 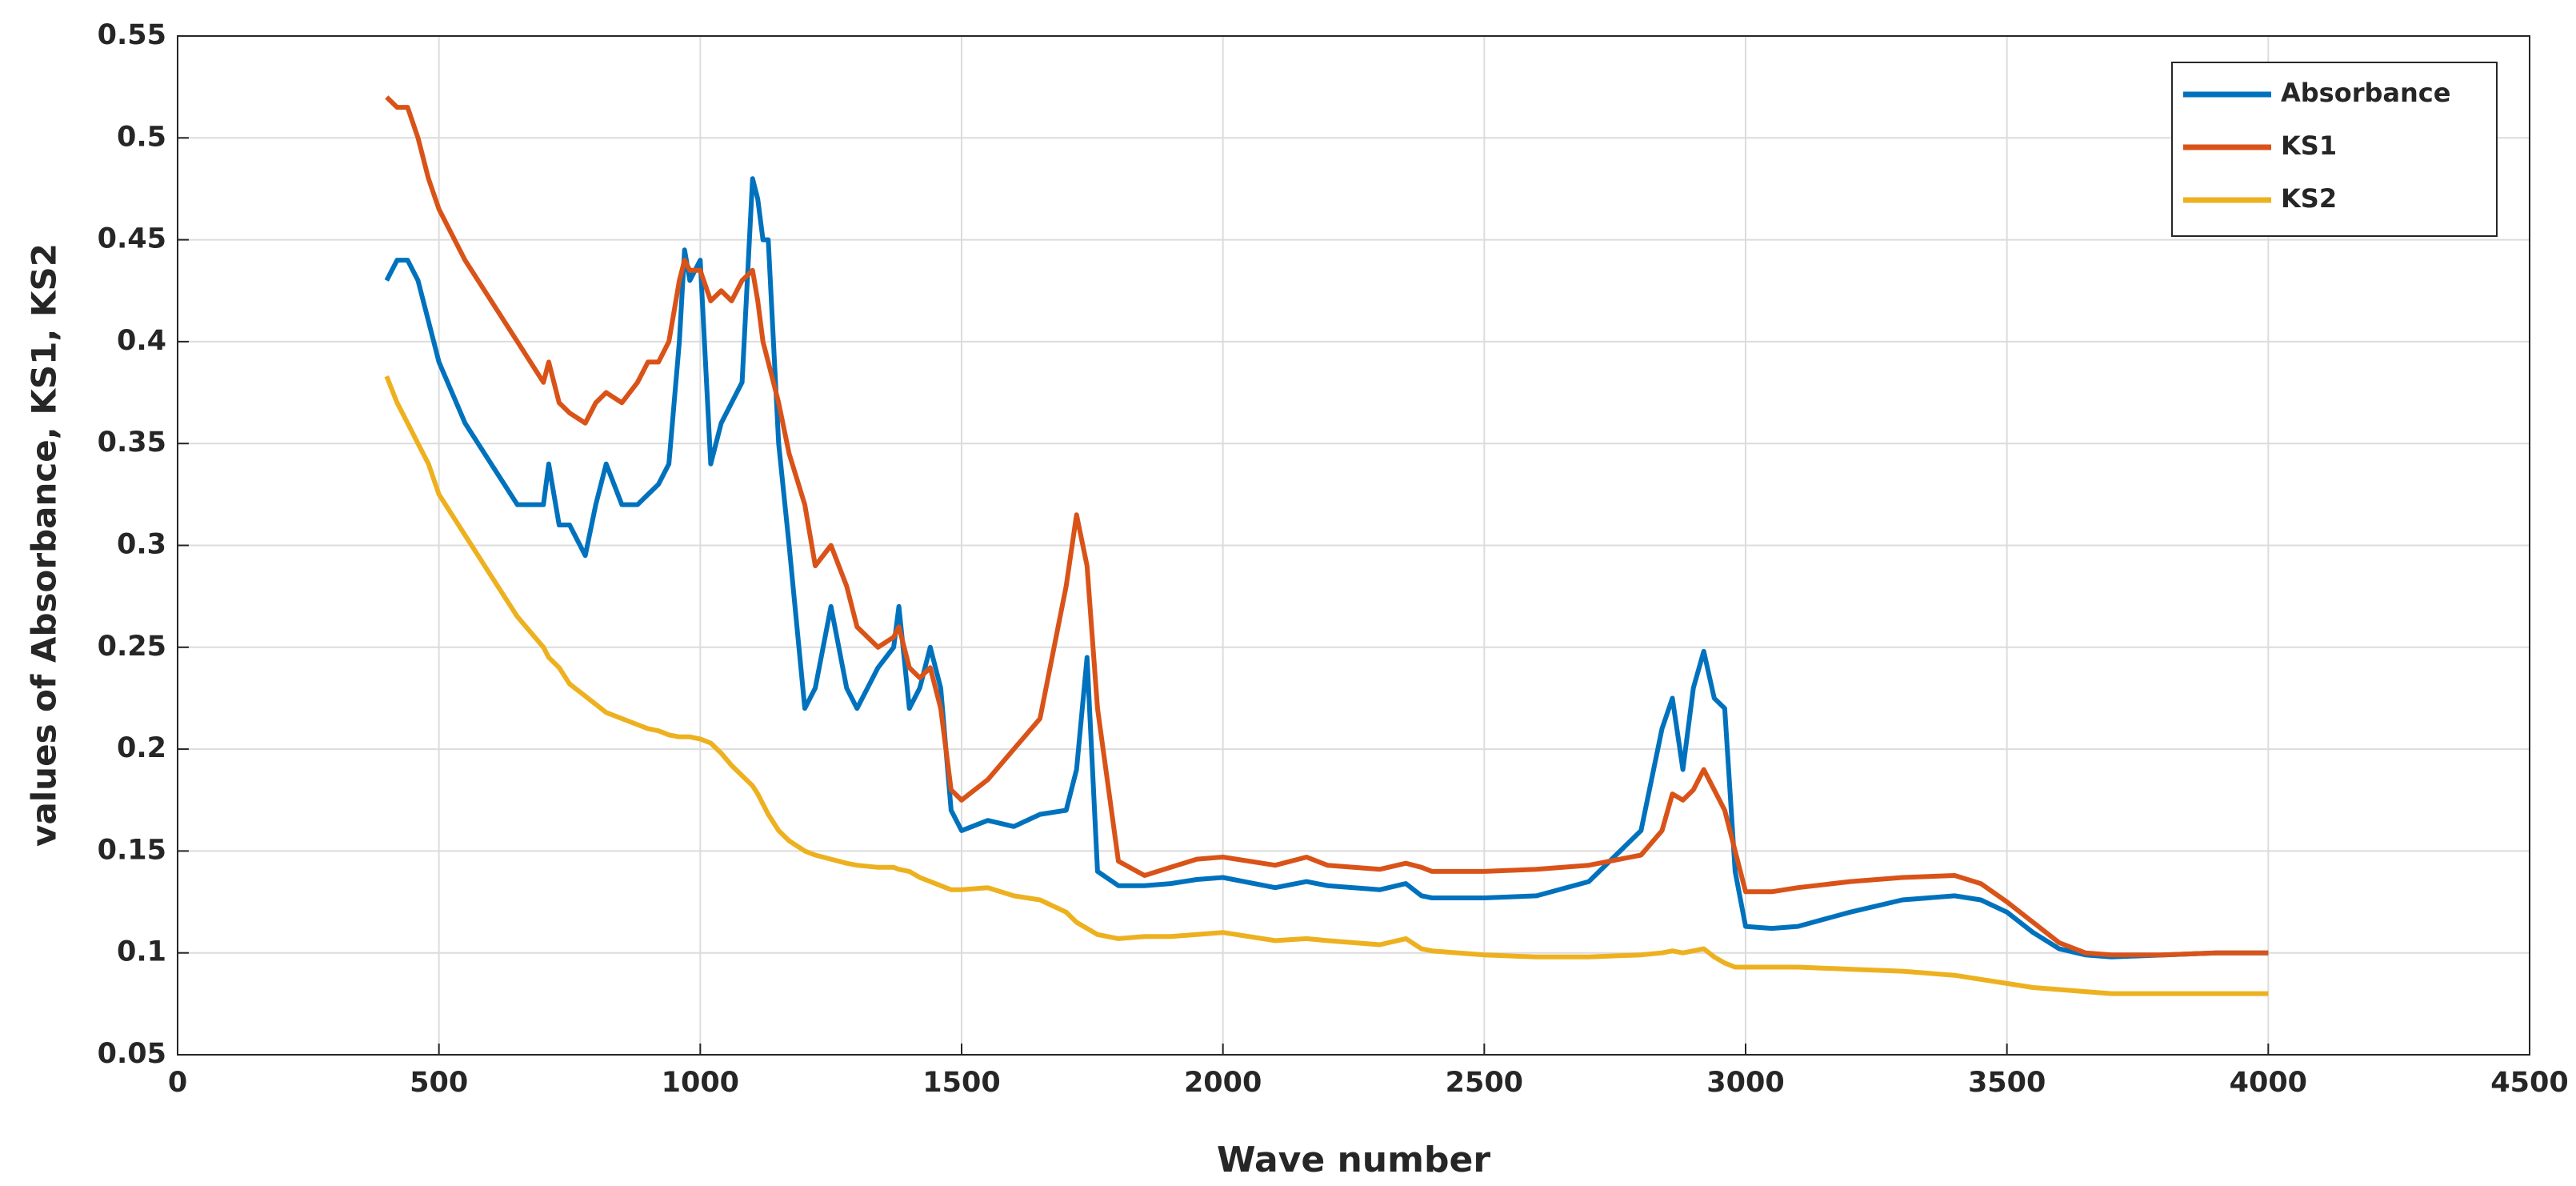 I want to click on x-tick-label: 1500, so click(x=961, y=1083).